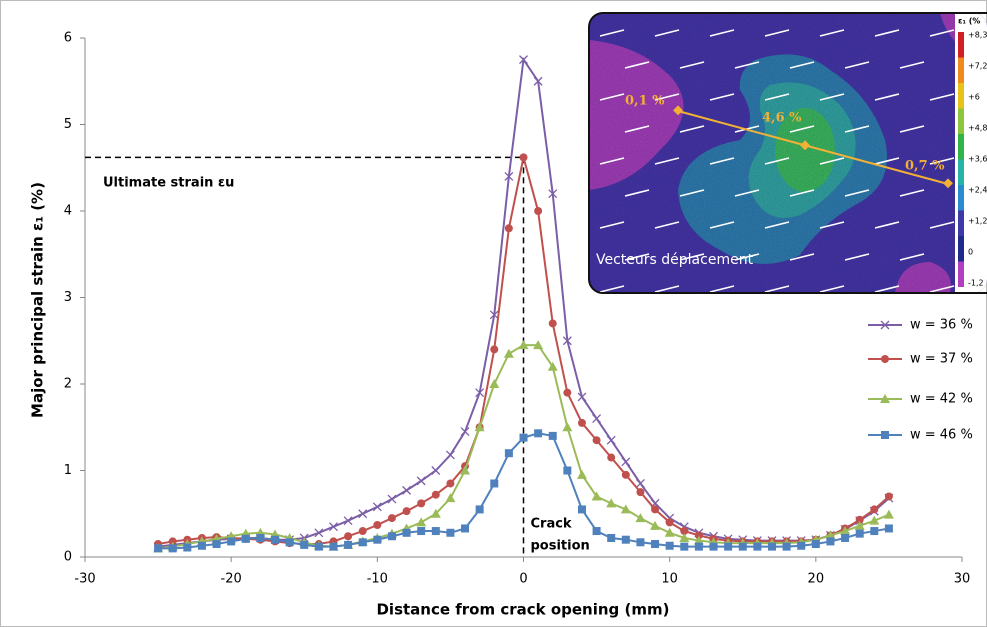  I want to click on x-tick-label: 30, so click(962, 579).